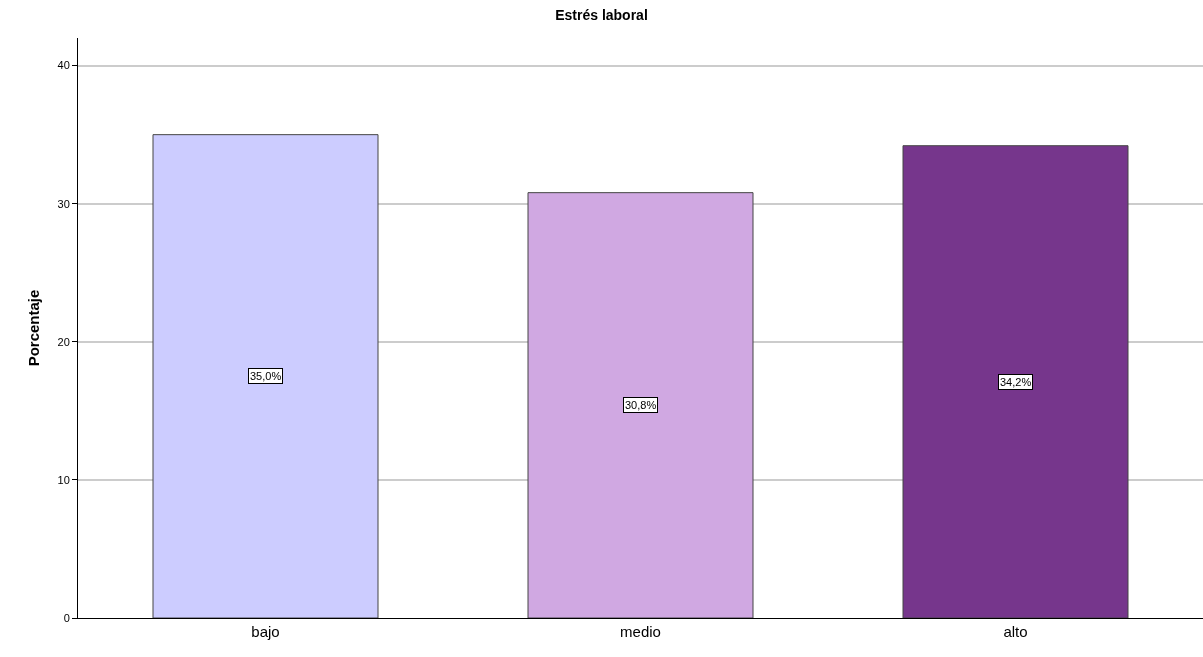  I want to click on x-tick-label: alto, so click(1015, 631).